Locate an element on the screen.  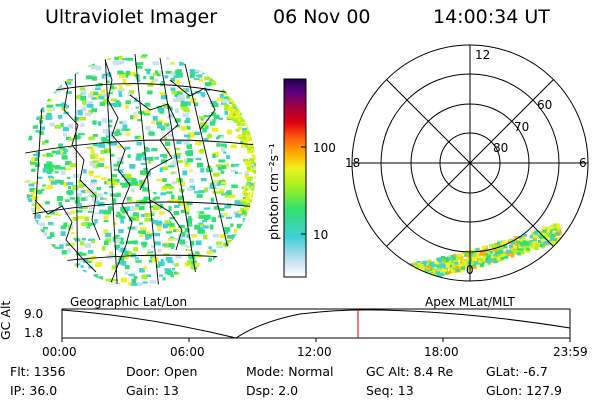
time-tick-0600: 06:00 is located at coordinates (187, 352).